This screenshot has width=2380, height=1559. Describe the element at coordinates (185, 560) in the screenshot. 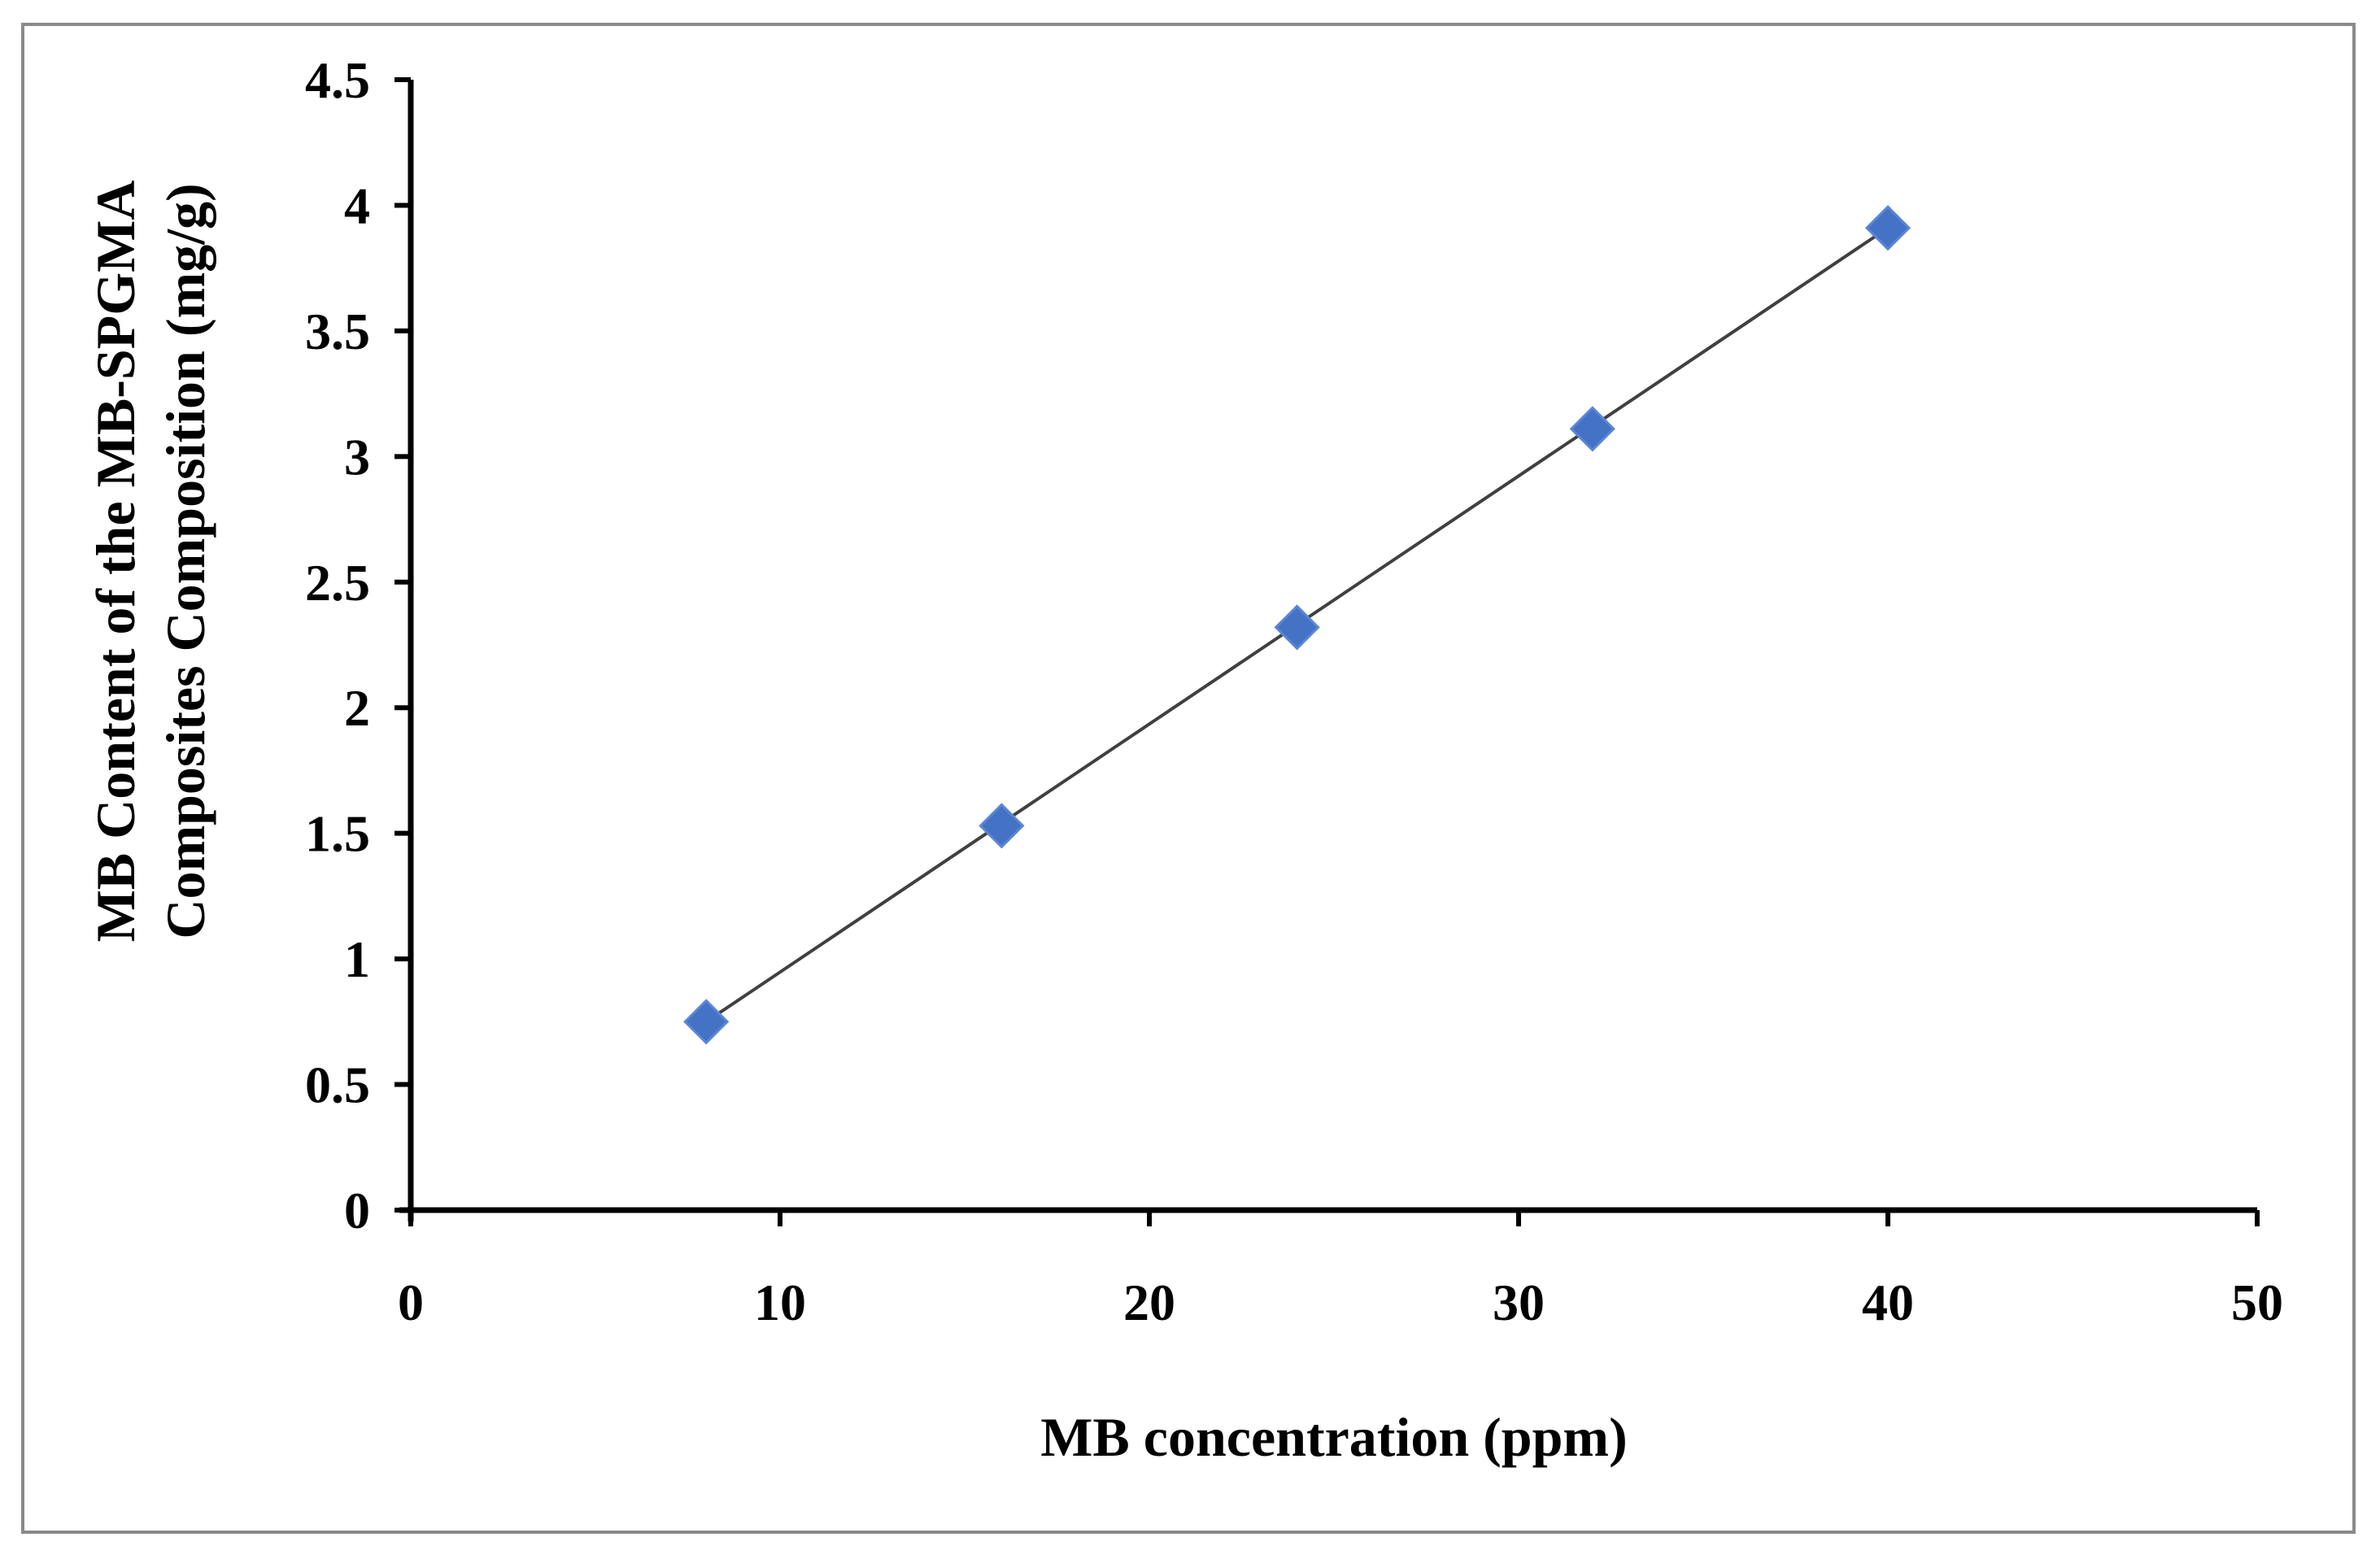

I see `y-axis-title-line-2: Composites Composition (mg/g)` at that location.